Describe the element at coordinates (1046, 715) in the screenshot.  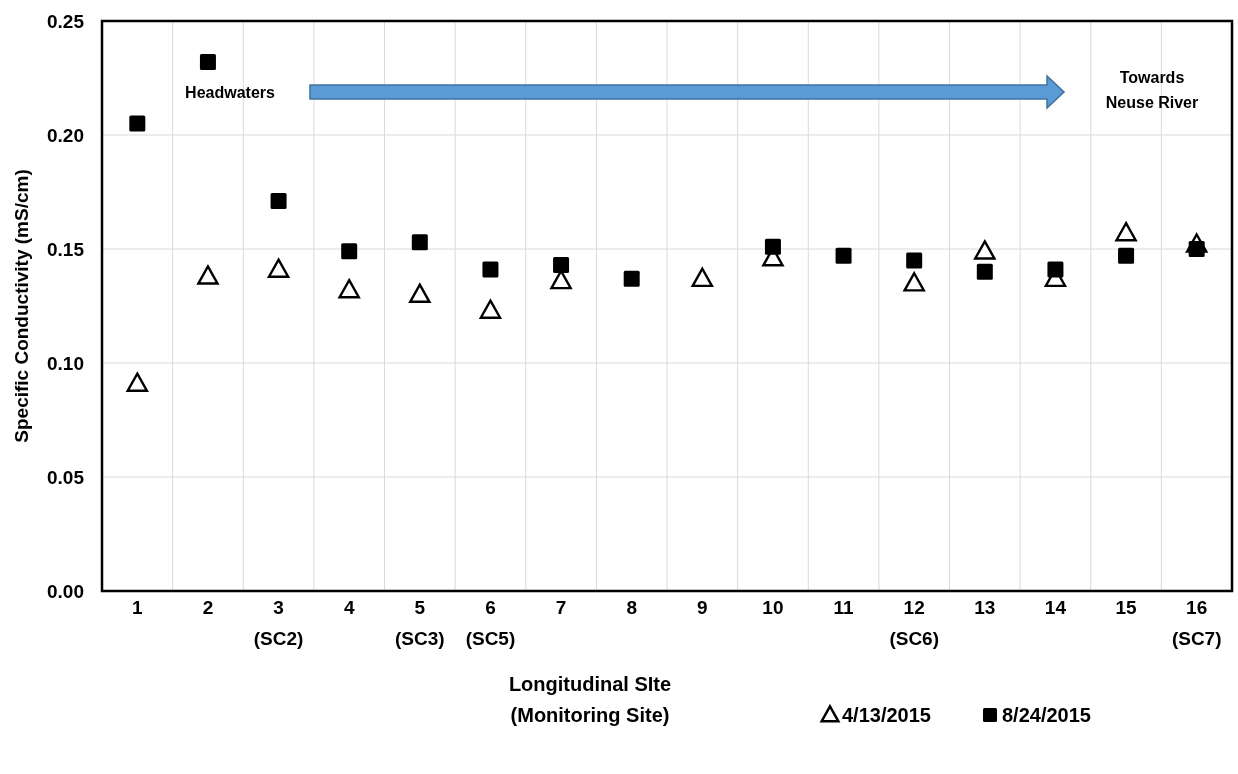
I see `legend-label: 8/24/2015` at that location.